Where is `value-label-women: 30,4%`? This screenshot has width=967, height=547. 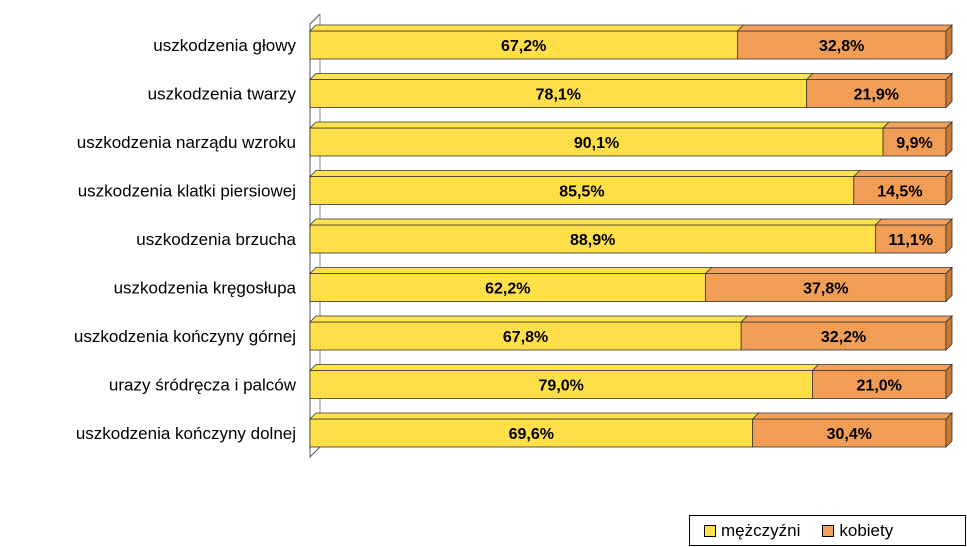 value-label-women: 30,4% is located at coordinates (849, 434).